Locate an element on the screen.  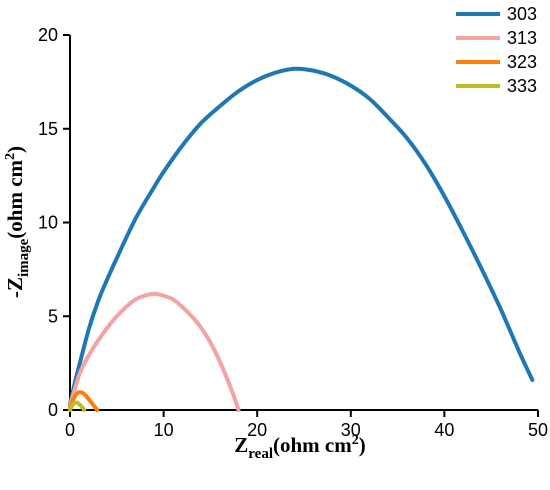
y-axis-title-sup: 2 is located at coordinates (10, 156).